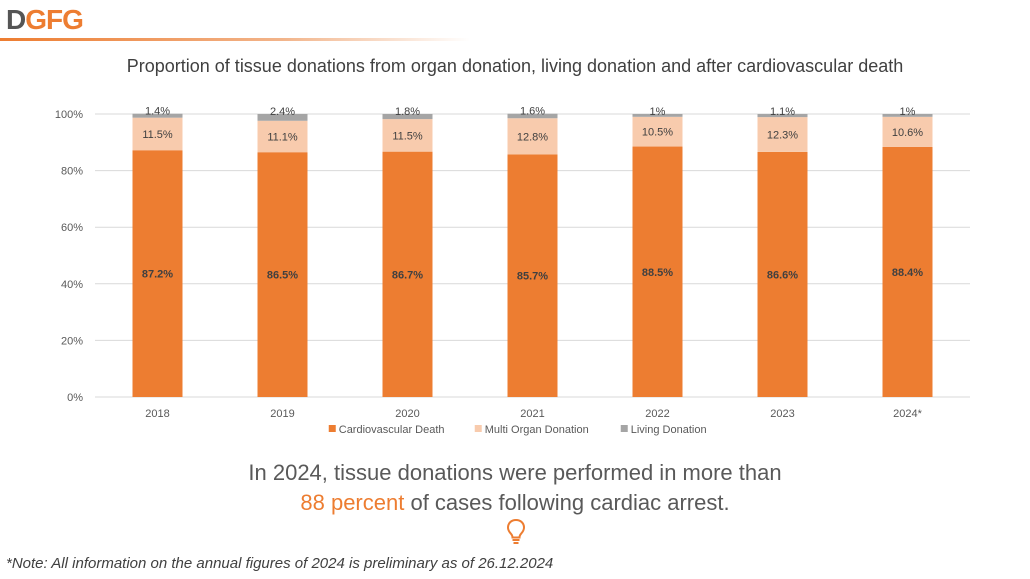  What do you see at coordinates (72, 285) in the screenshot?
I see `y-tick-label: 40%` at bounding box center [72, 285].